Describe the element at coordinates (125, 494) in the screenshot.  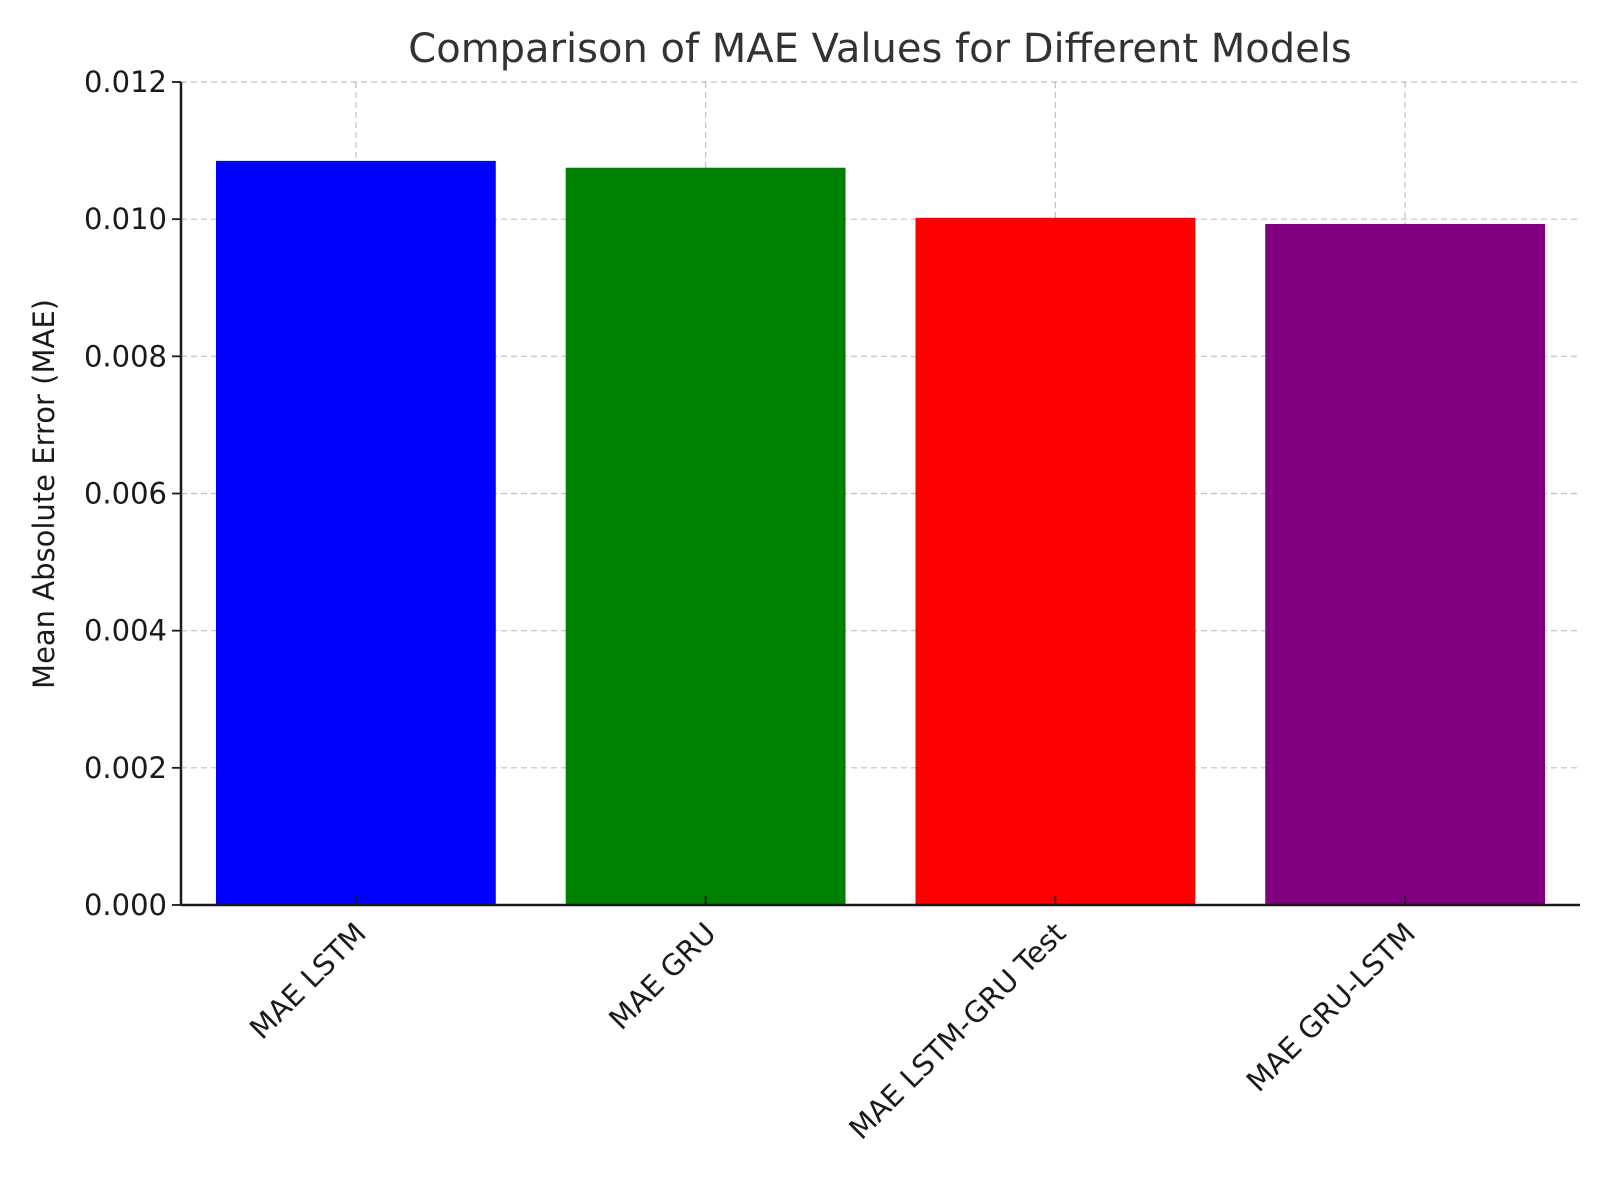
I see `y-tick-label: 0.006` at that location.